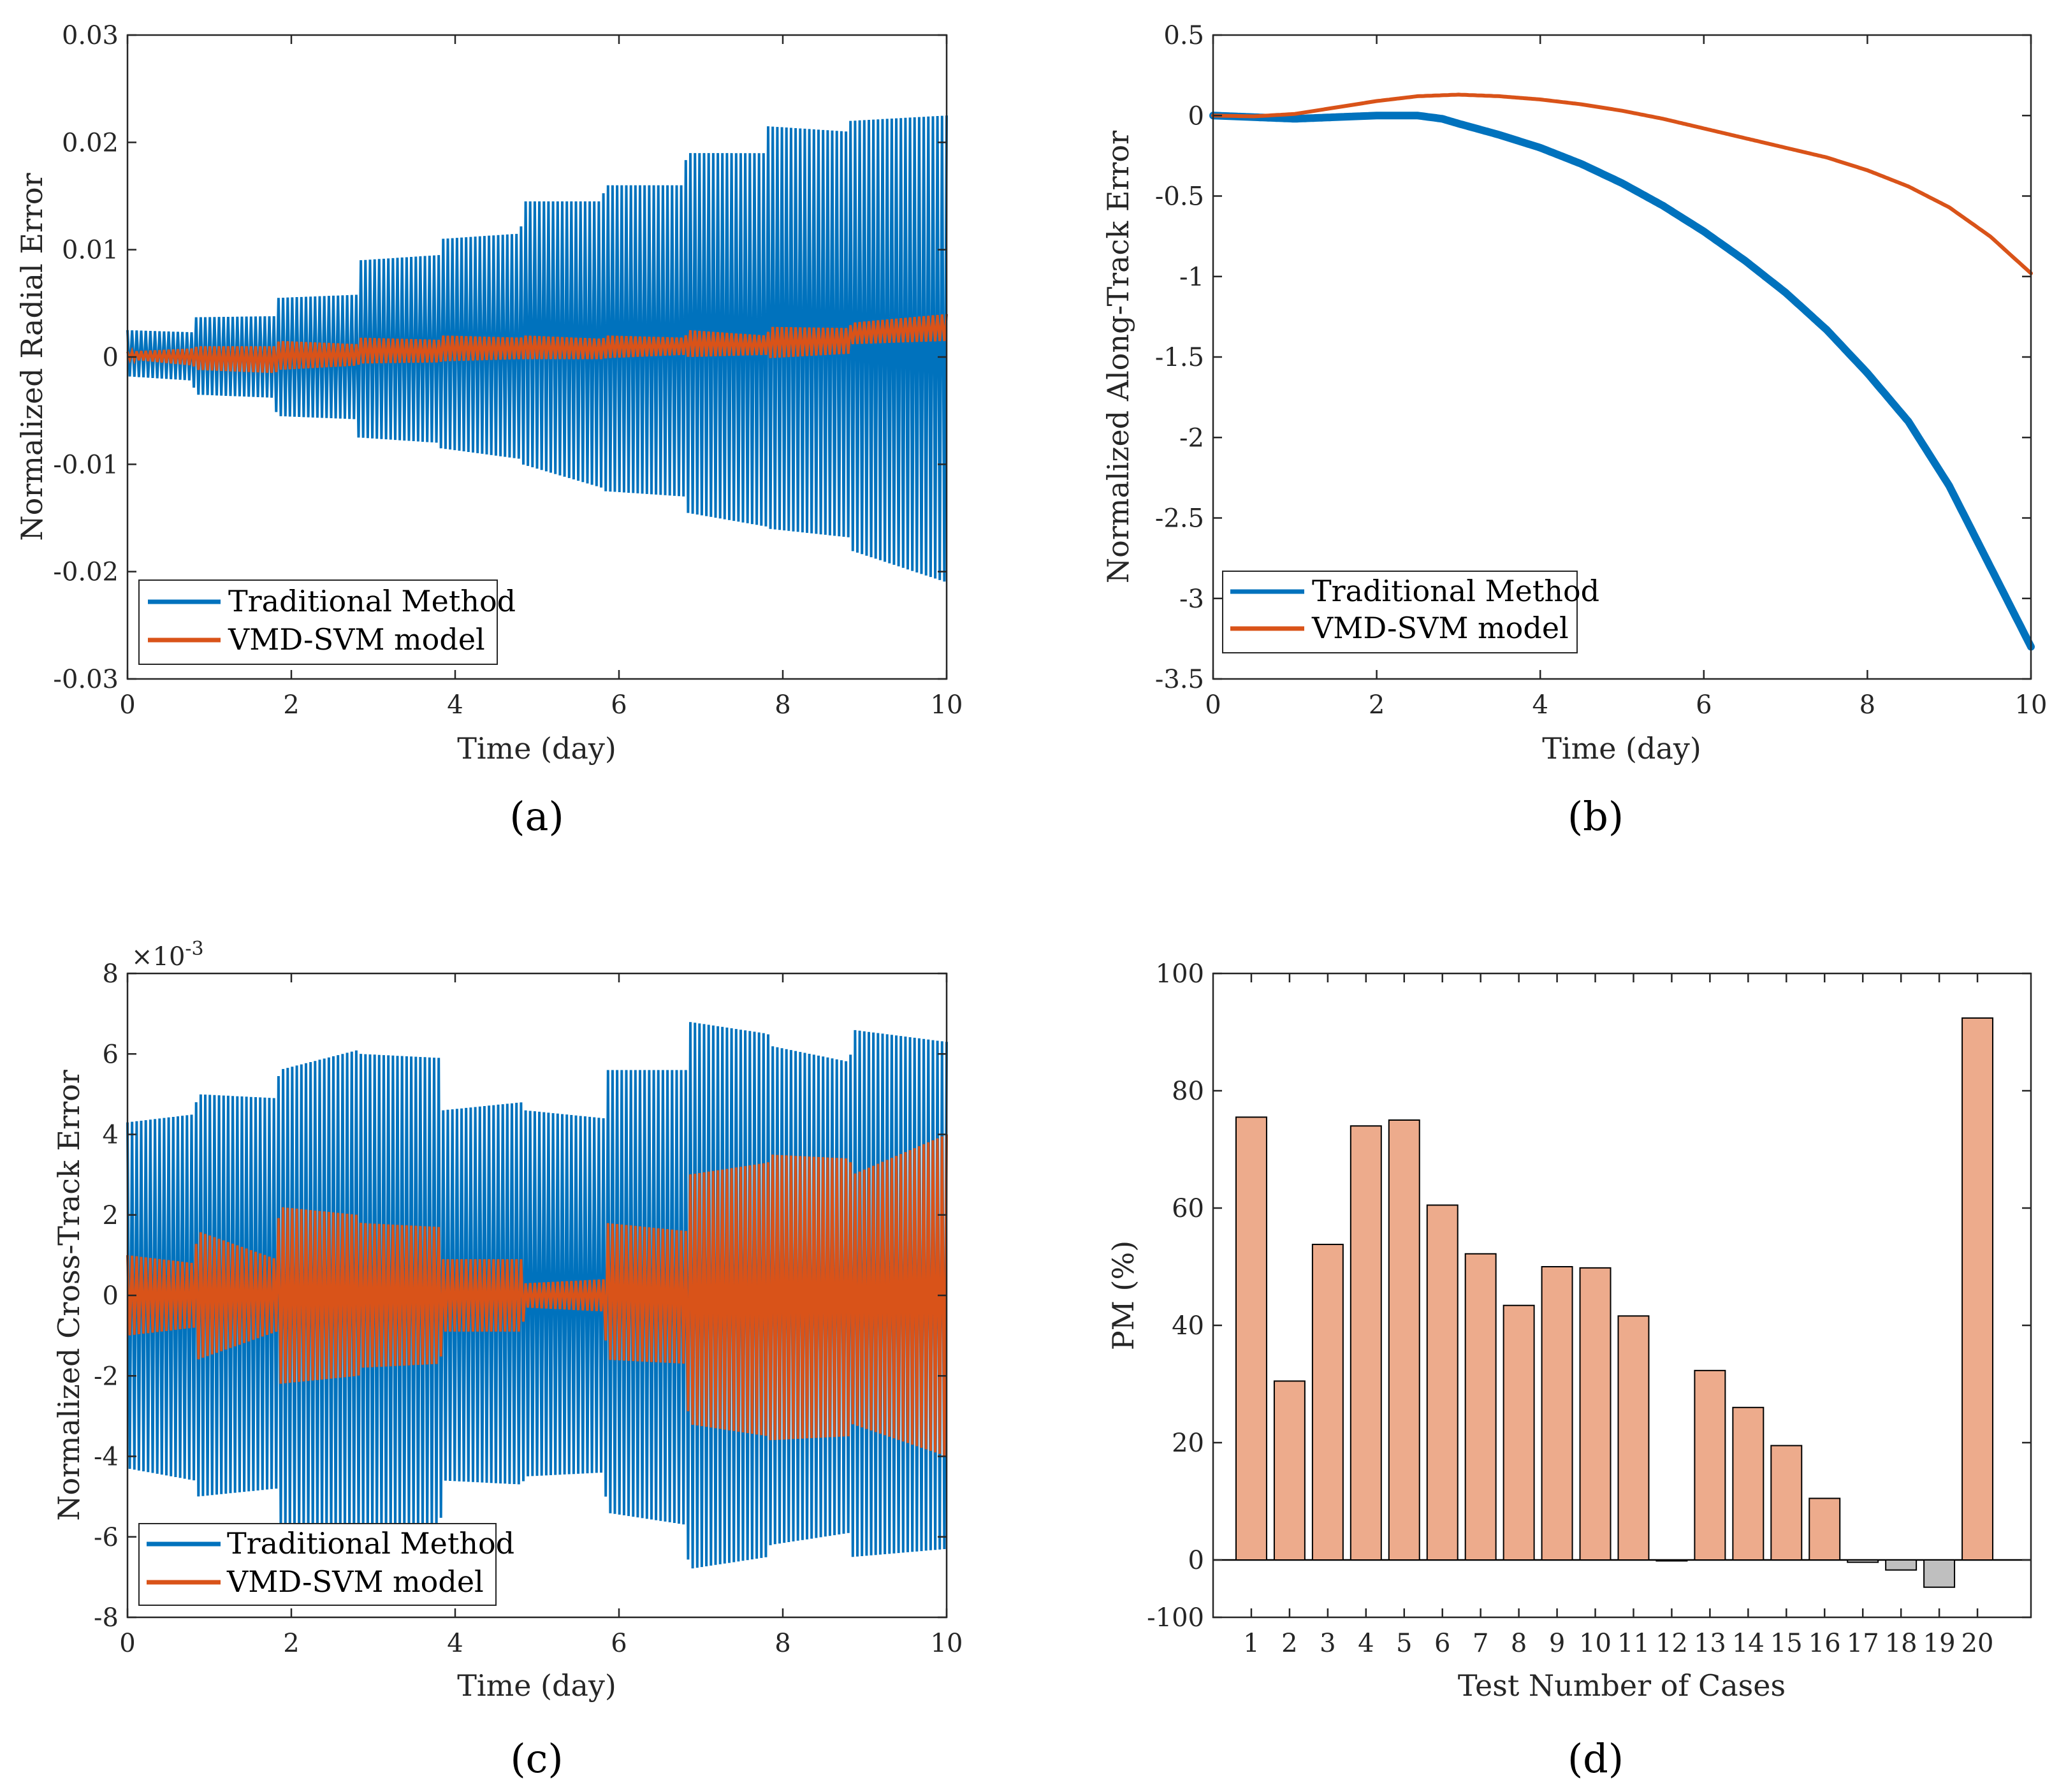 Image resolution: width=2052 pixels, height=1792 pixels. Describe the element at coordinates (1188, 1208) in the screenshot. I see `chart-d-ytick-label: 60` at that location.